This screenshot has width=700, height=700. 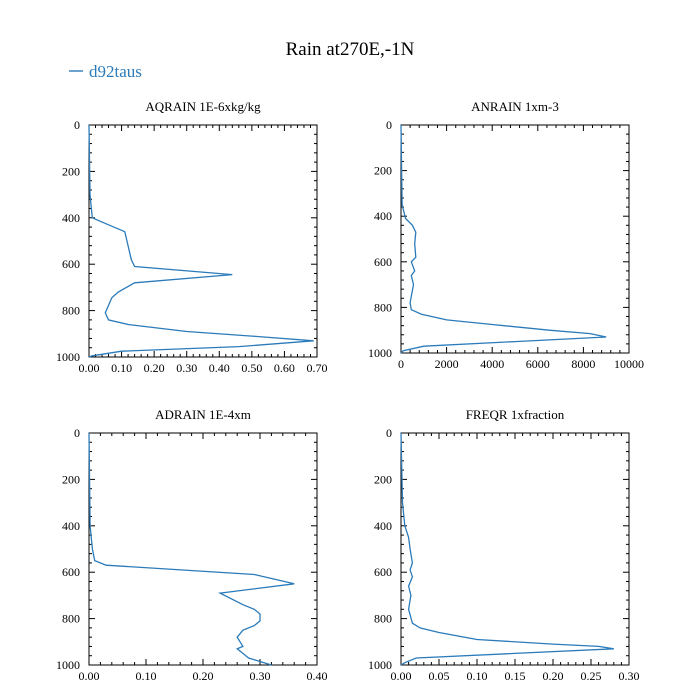 I want to click on figure-title: Rain at270E,-1N, so click(x=350, y=49).